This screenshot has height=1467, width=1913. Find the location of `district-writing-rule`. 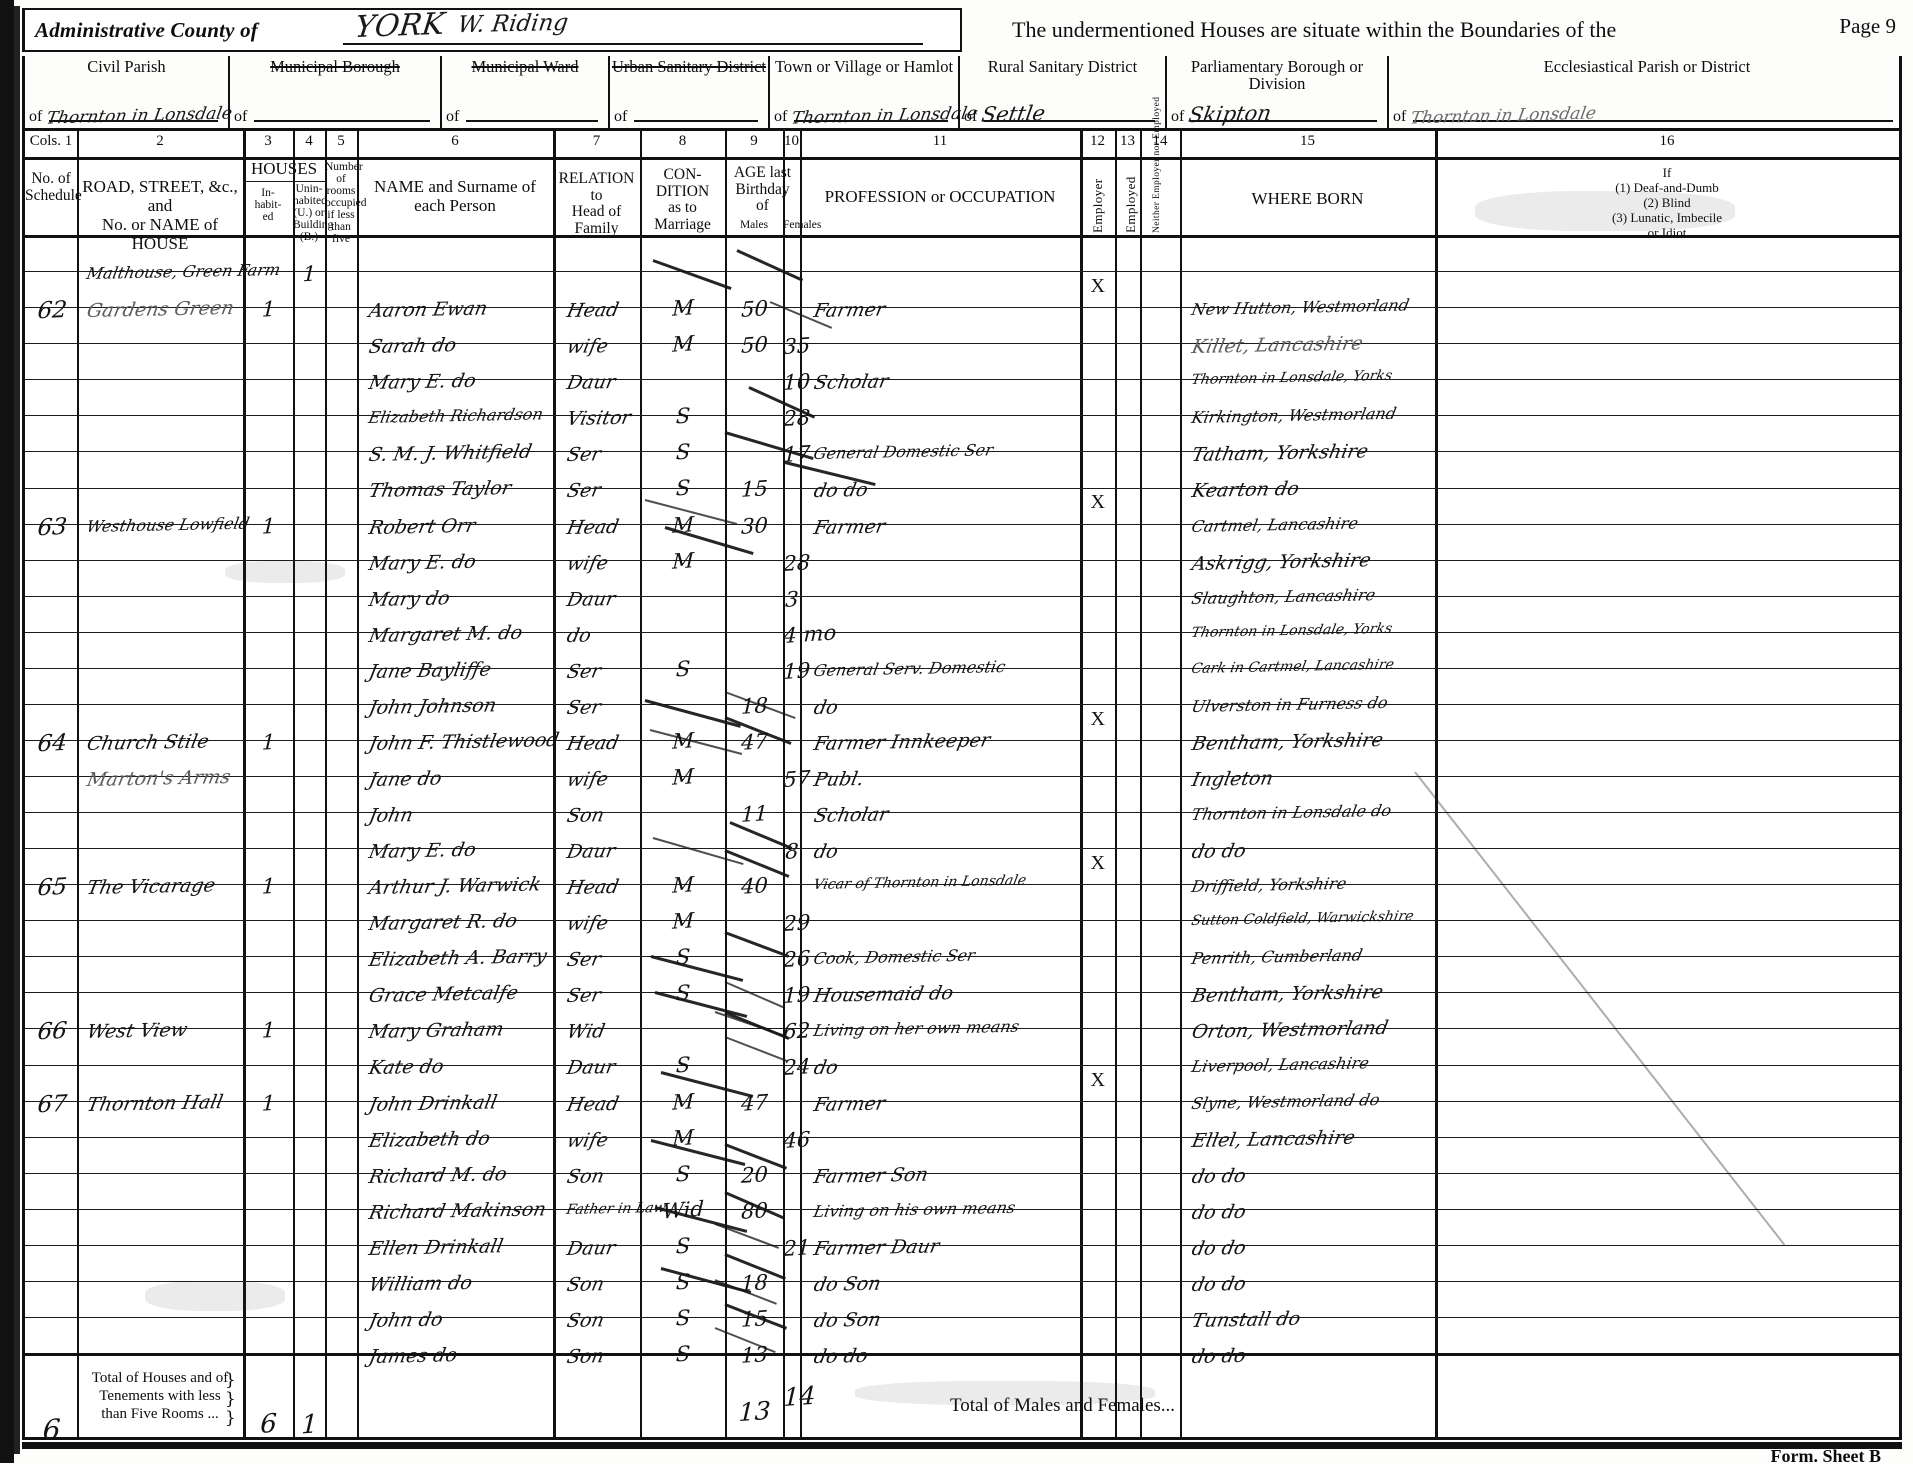

district-writing-rule is located at coordinates (871, 121).